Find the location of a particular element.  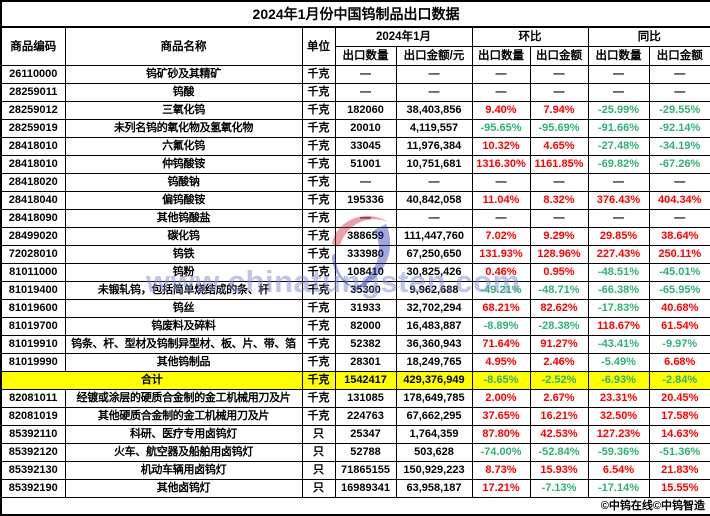

title-row: 2024年1月份中国钨制品出口数据 is located at coordinates (355, 14).